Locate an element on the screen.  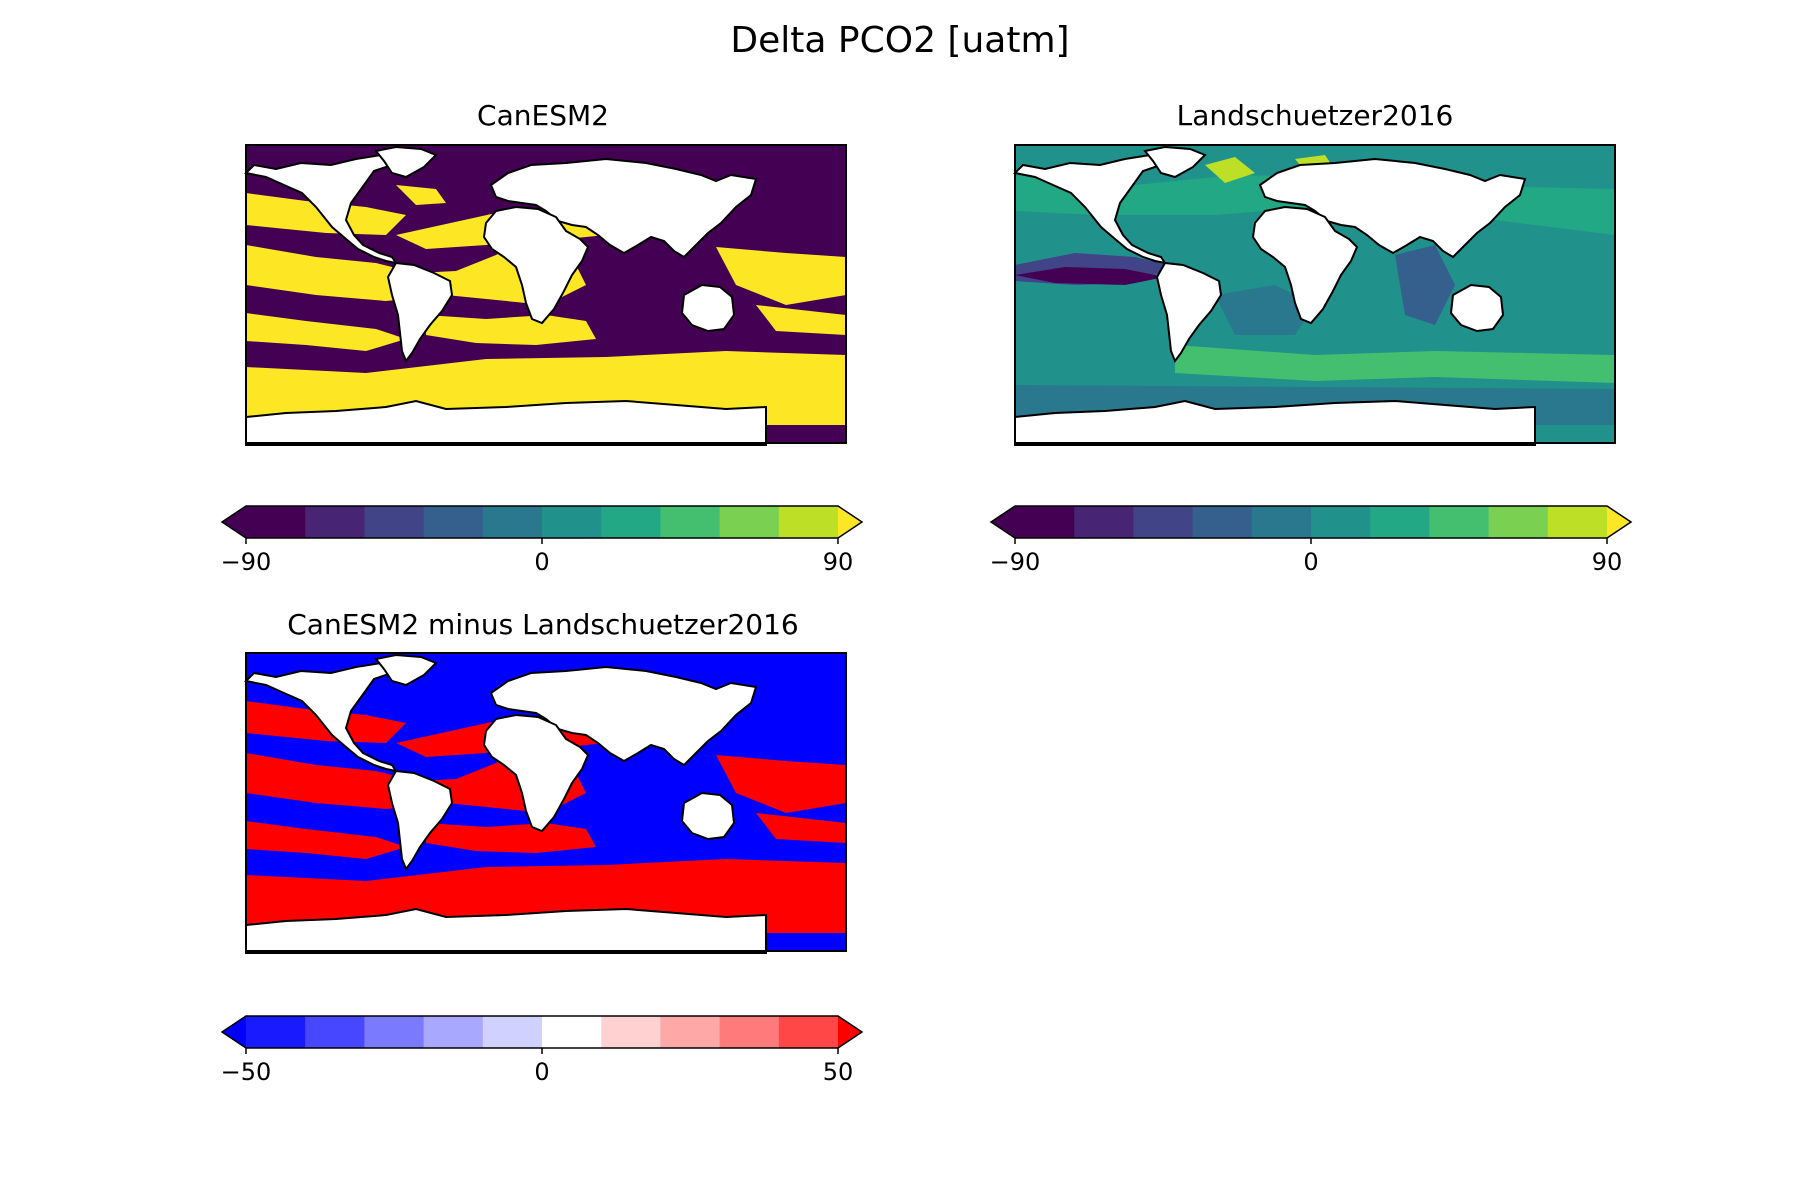
colorbar-tick-label: 50 is located at coordinates (838, 1072).